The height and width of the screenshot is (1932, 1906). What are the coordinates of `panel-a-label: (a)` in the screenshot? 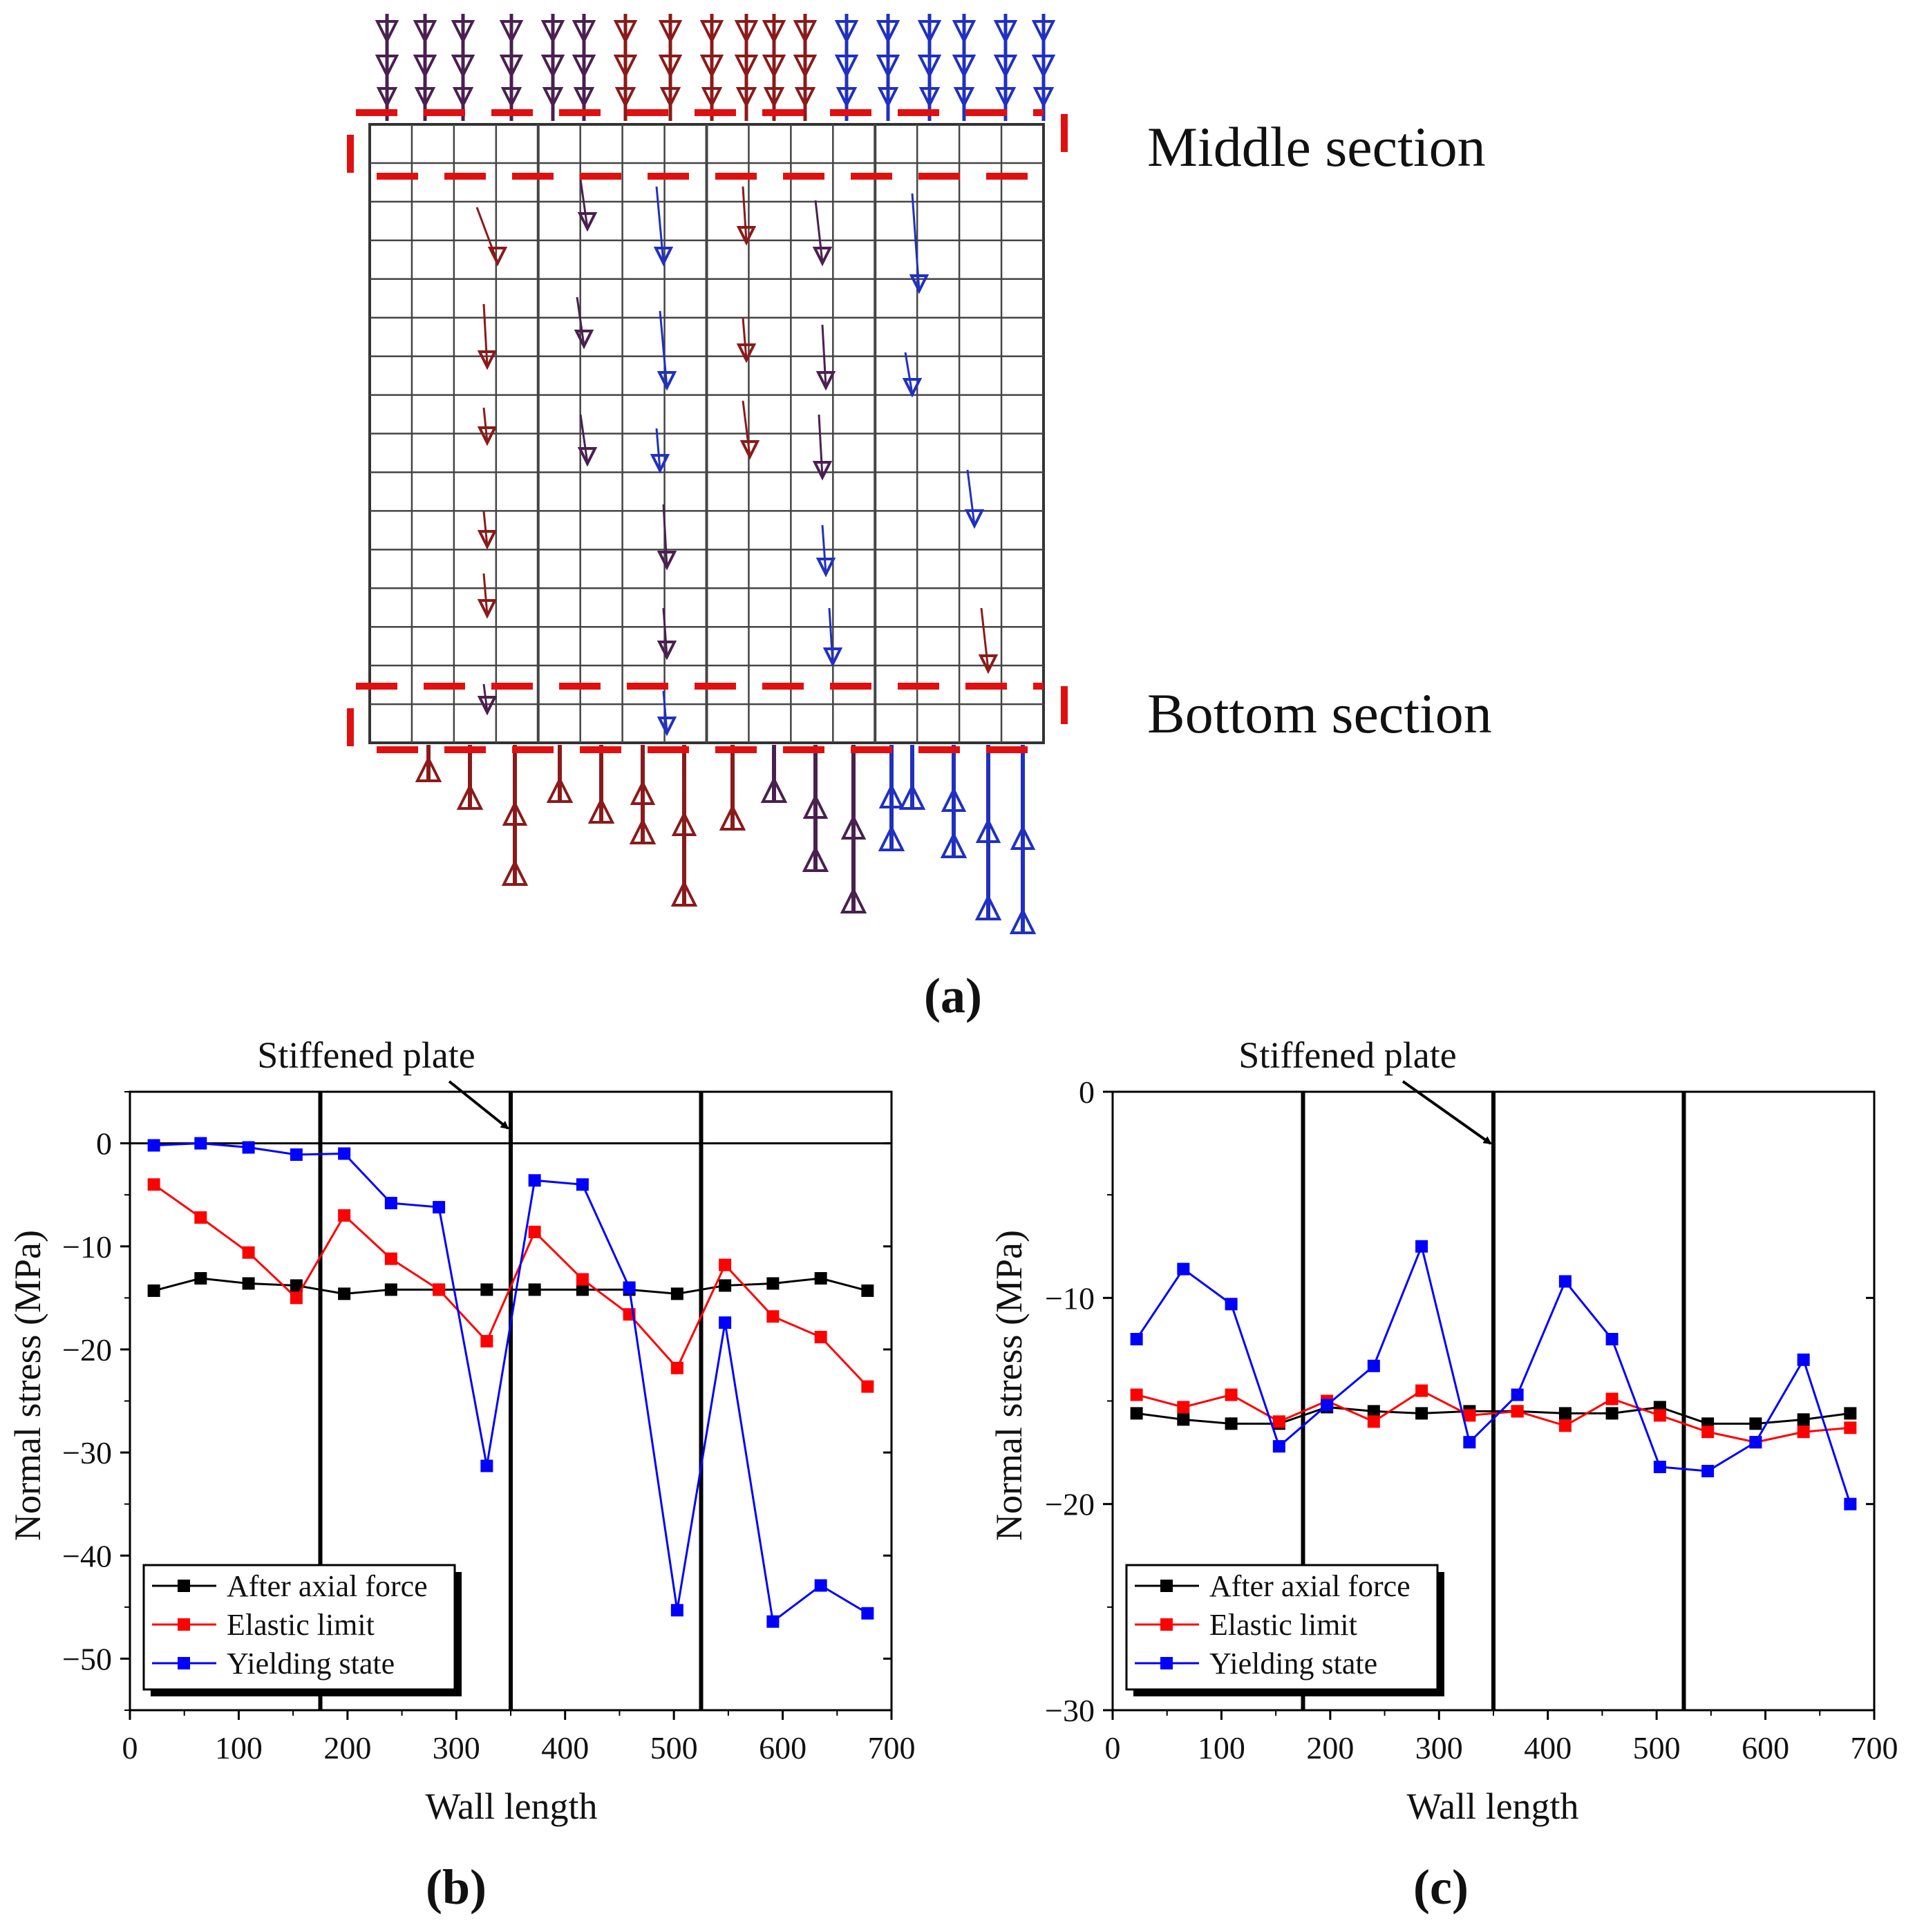 It's located at (953, 995).